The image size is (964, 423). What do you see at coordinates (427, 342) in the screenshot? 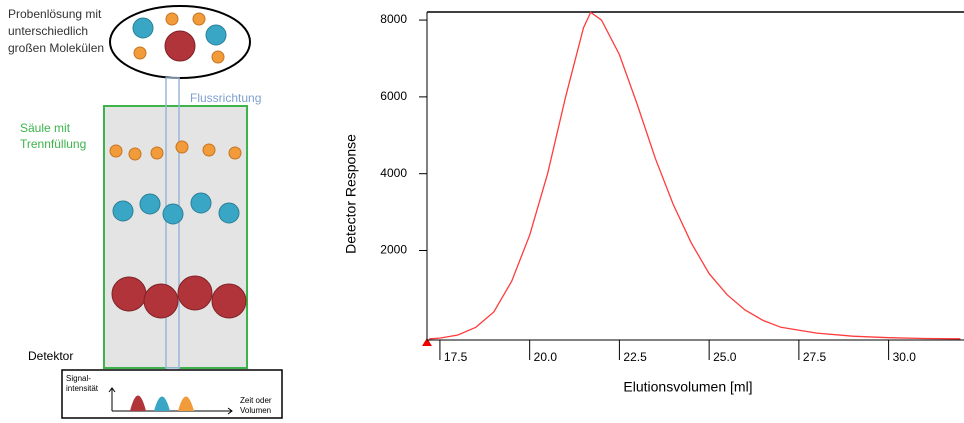
I see `start-marker` at bounding box center [427, 342].